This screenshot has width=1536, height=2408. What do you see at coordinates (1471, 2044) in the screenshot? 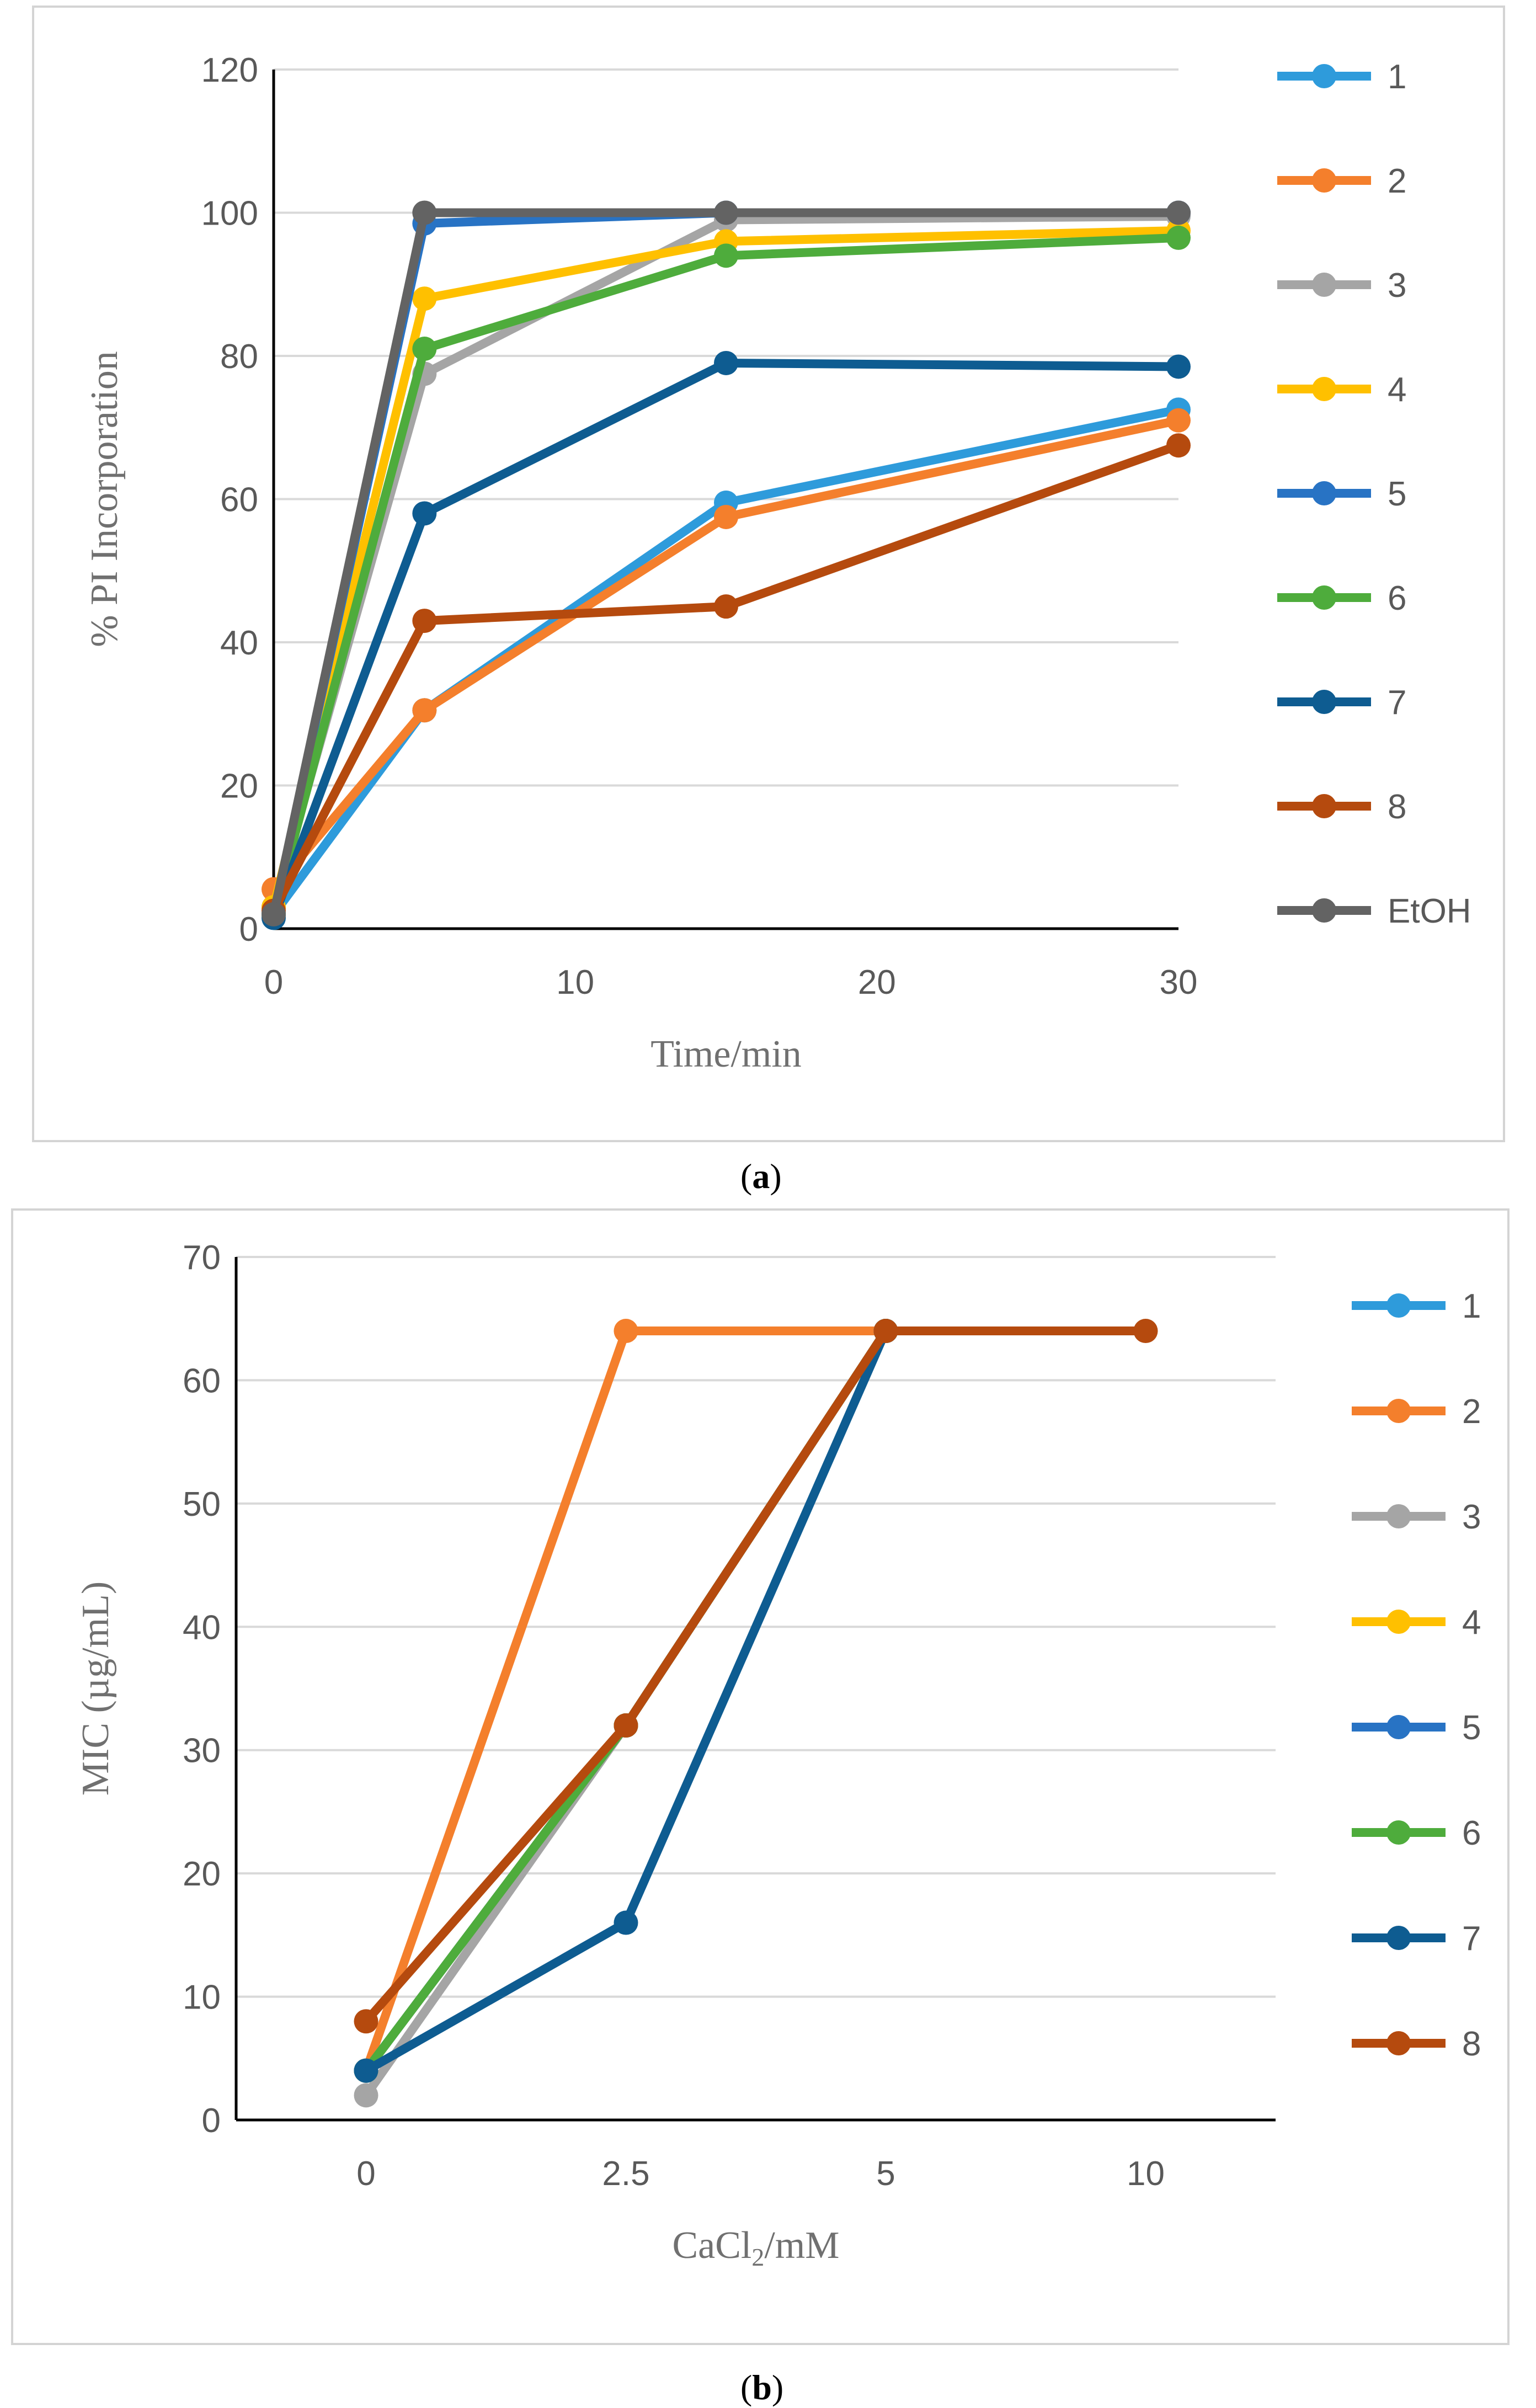
I see `chart-b-legend-8-label: 8` at bounding box center [1471, 2044].